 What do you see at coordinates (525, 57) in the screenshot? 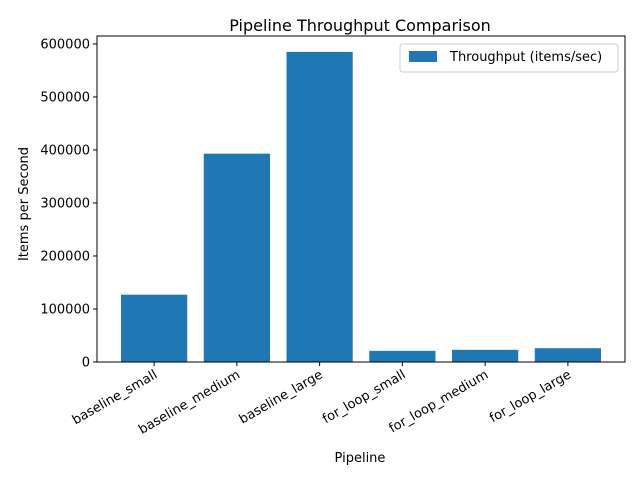
I see `legend-label: Throughput (items/sec)` at bounding box center [525, 57].